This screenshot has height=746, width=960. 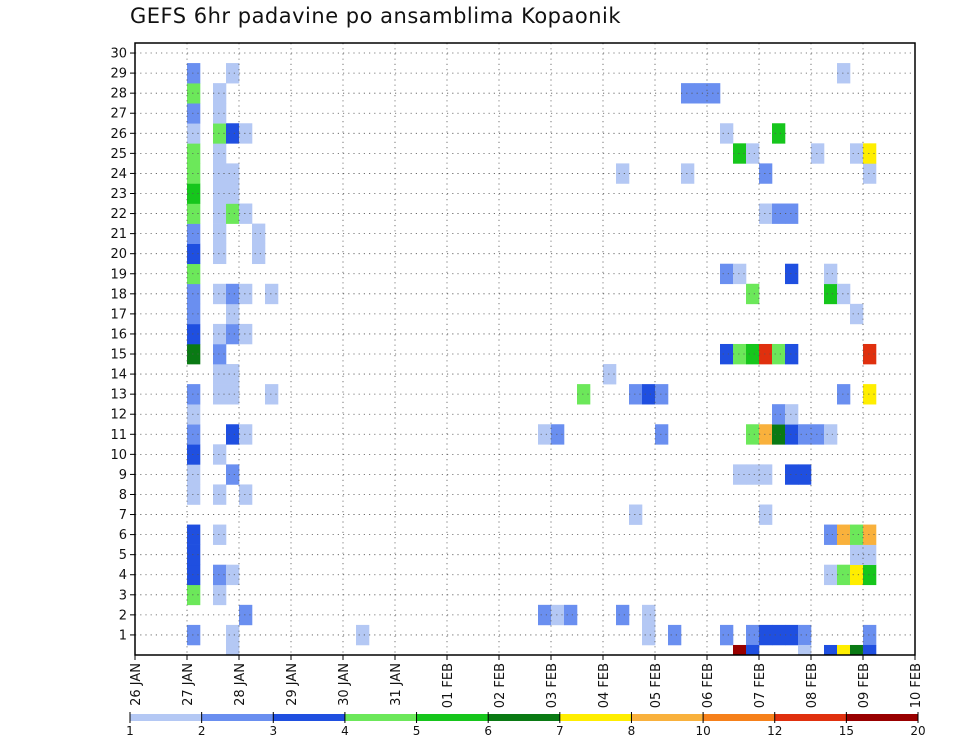 What do you see at coordinates (916, 685) in the screenshot?
I see `x-tick-label: 10 FEB` at bounding box center [916, 685].